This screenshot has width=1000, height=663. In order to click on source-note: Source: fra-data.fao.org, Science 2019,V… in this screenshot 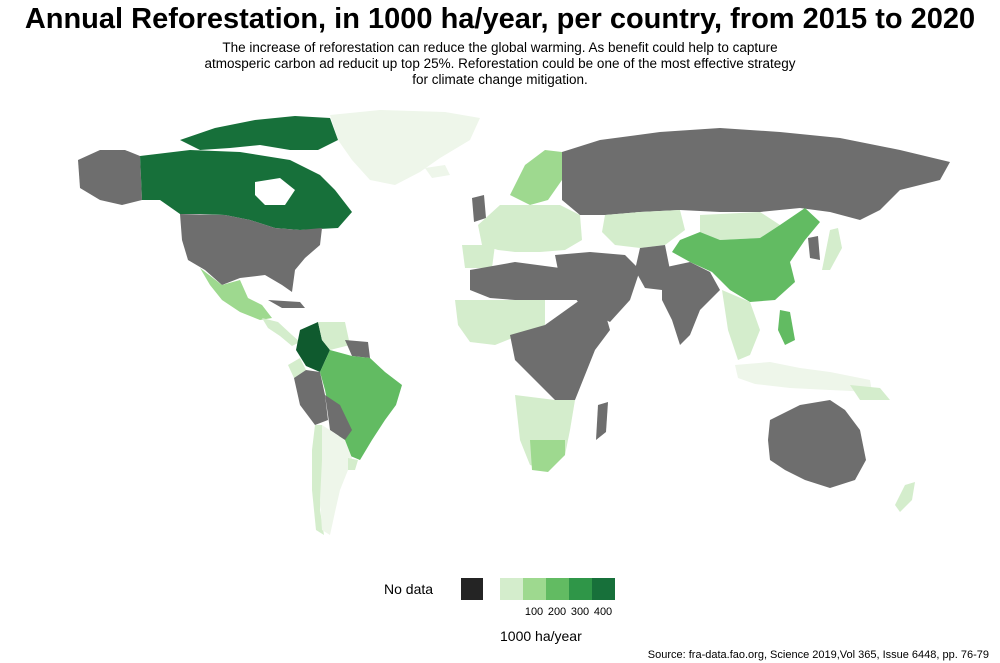, I will do `click(818, 655)`.